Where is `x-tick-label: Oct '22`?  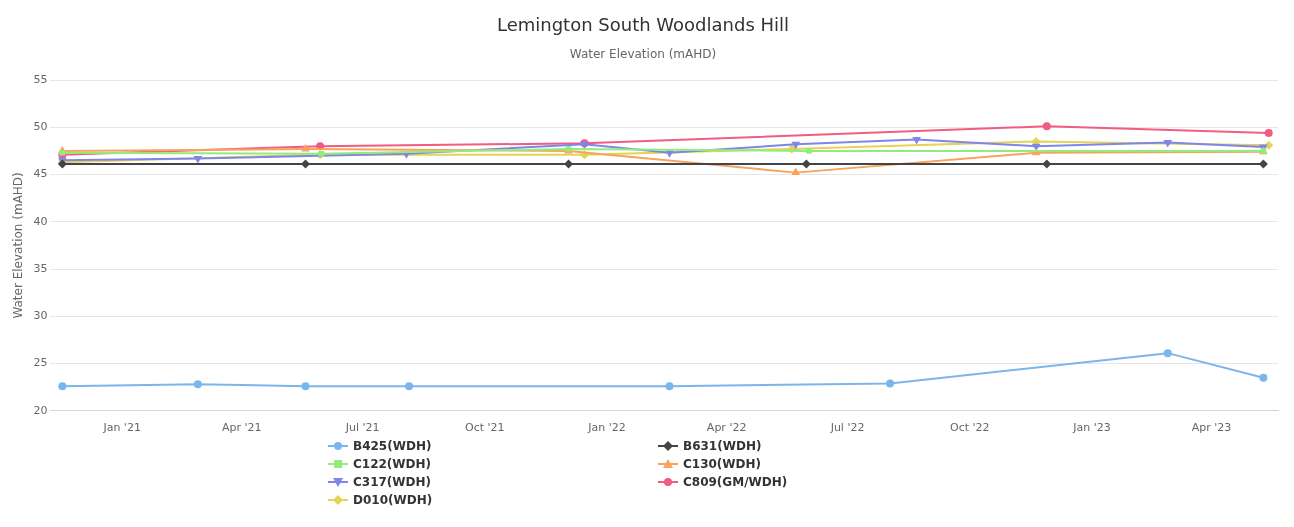
x-tick-label: Oct '22 is located at coordinates (970, 428).